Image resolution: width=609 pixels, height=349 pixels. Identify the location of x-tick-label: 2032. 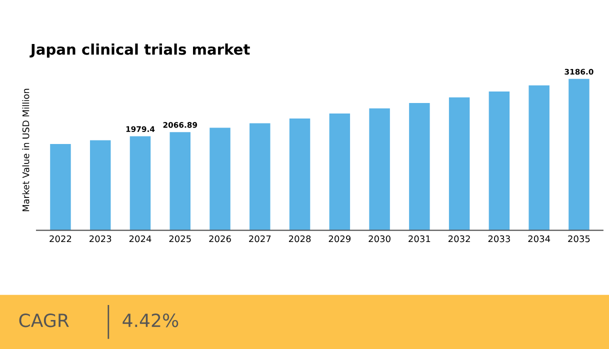
(459, 238).